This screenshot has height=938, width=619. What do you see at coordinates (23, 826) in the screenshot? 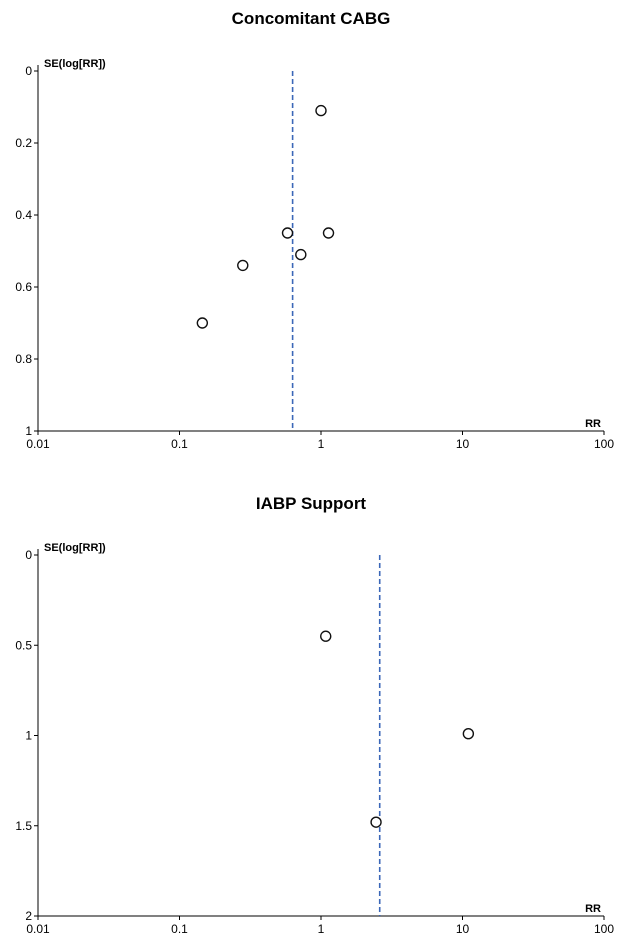
I see `y-tick-label: 1.5` at bounding box center [23, 826].